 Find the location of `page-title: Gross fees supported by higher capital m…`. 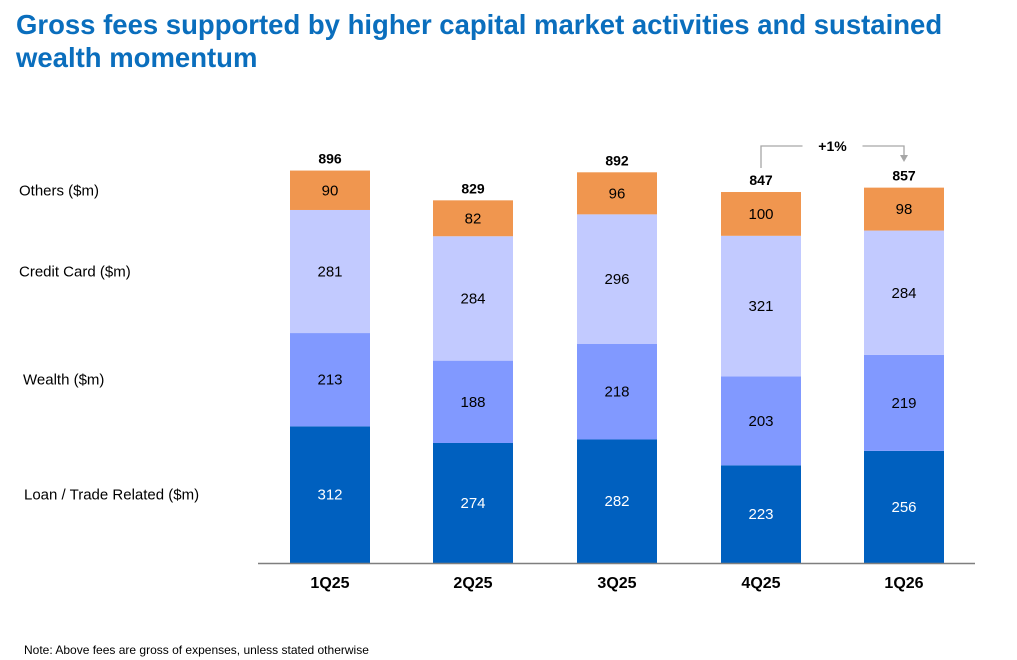

page-title: Gross fees supported by higher capital m… is located at coordinates (479, 41).